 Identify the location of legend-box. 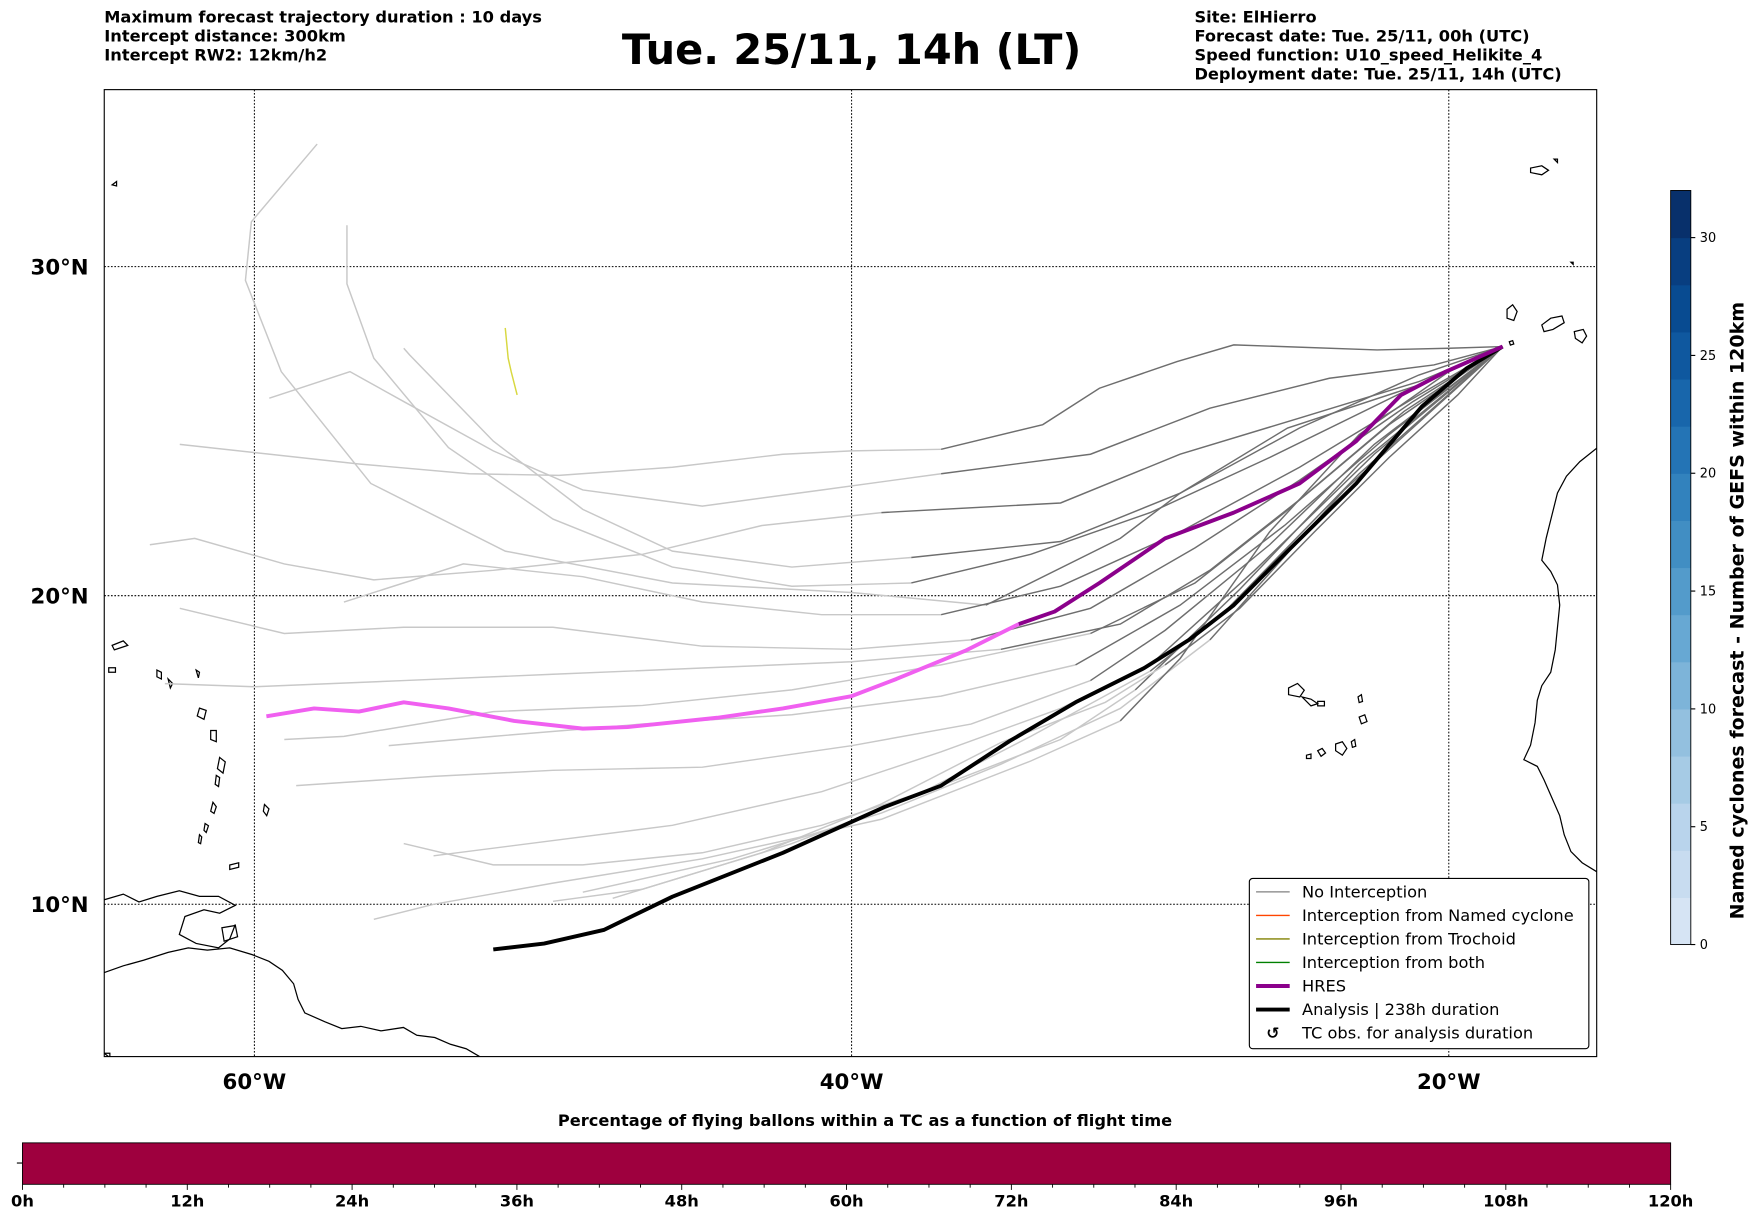
(1419, 963).